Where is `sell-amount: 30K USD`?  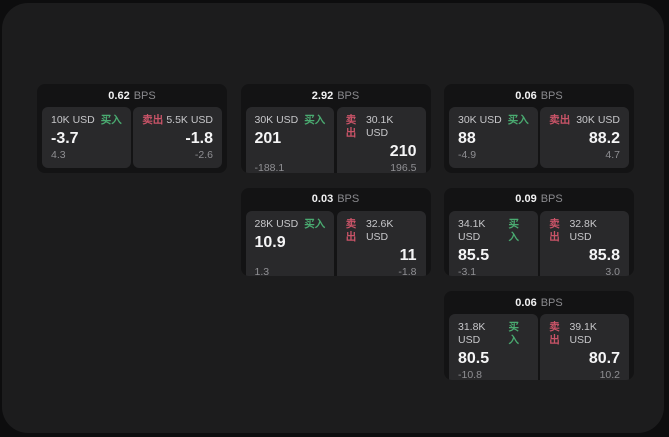
sell-amount: 30K USD is located at coordinates (598, 120).